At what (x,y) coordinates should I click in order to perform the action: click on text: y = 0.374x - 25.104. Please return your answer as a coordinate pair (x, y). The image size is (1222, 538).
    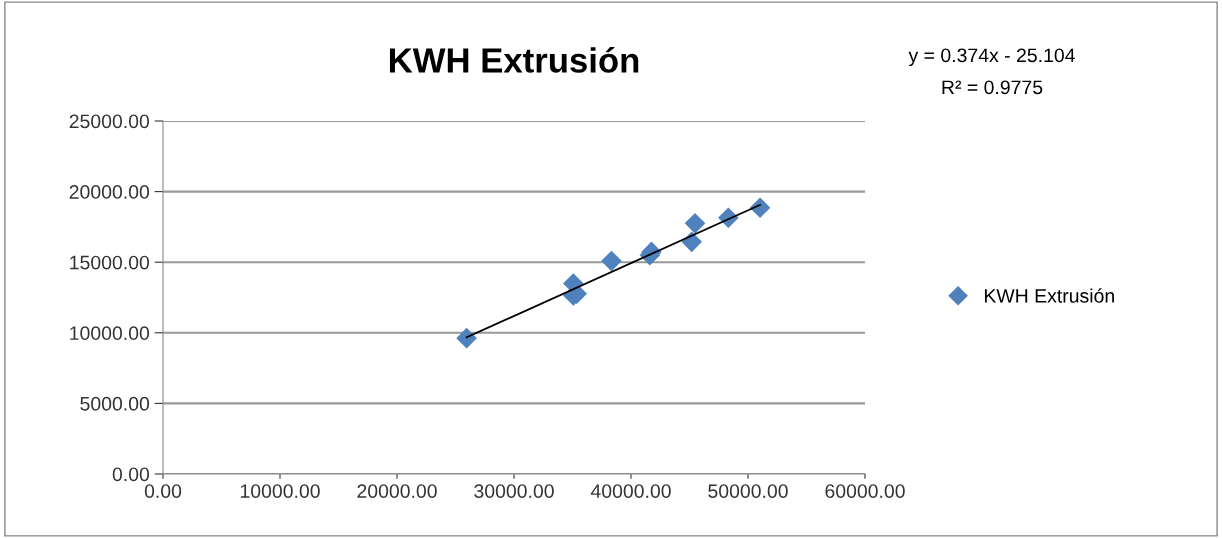
    Looking at the image, I should click on (991, 57).